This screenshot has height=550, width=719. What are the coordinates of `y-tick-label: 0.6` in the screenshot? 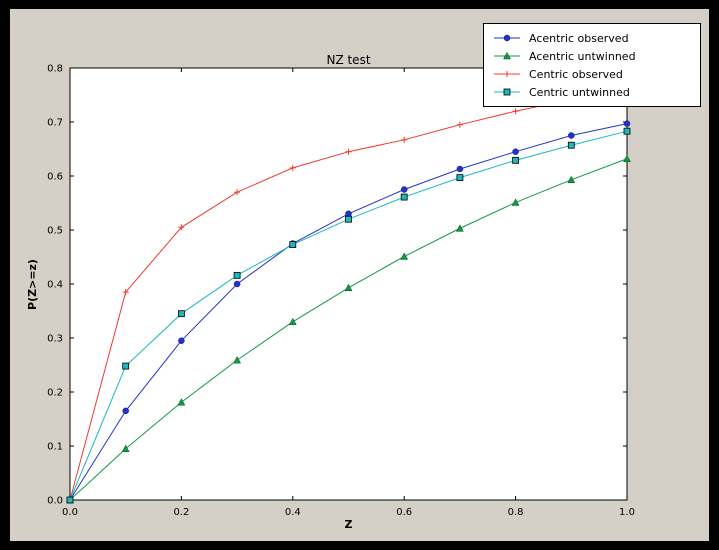 It's located at (55, 177).